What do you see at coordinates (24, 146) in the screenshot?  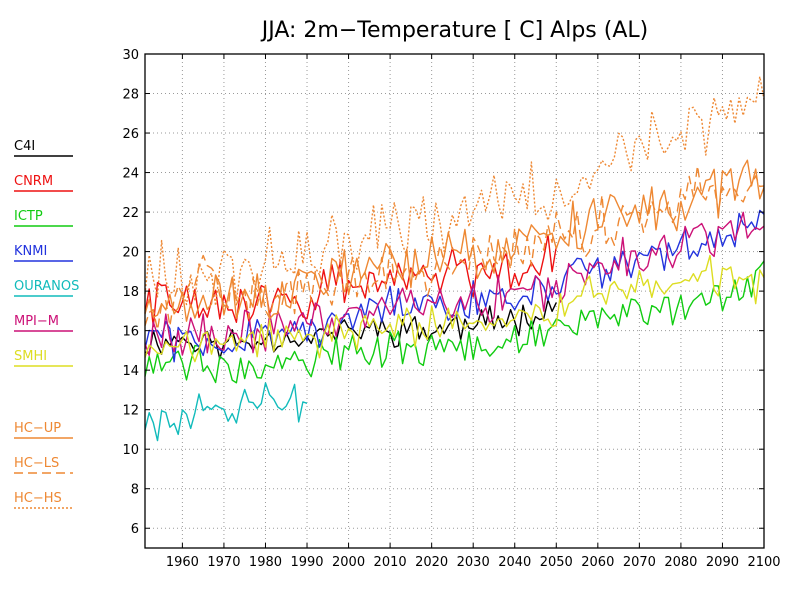 I see `legend-label: C4I` at bounding box center [24, 146].